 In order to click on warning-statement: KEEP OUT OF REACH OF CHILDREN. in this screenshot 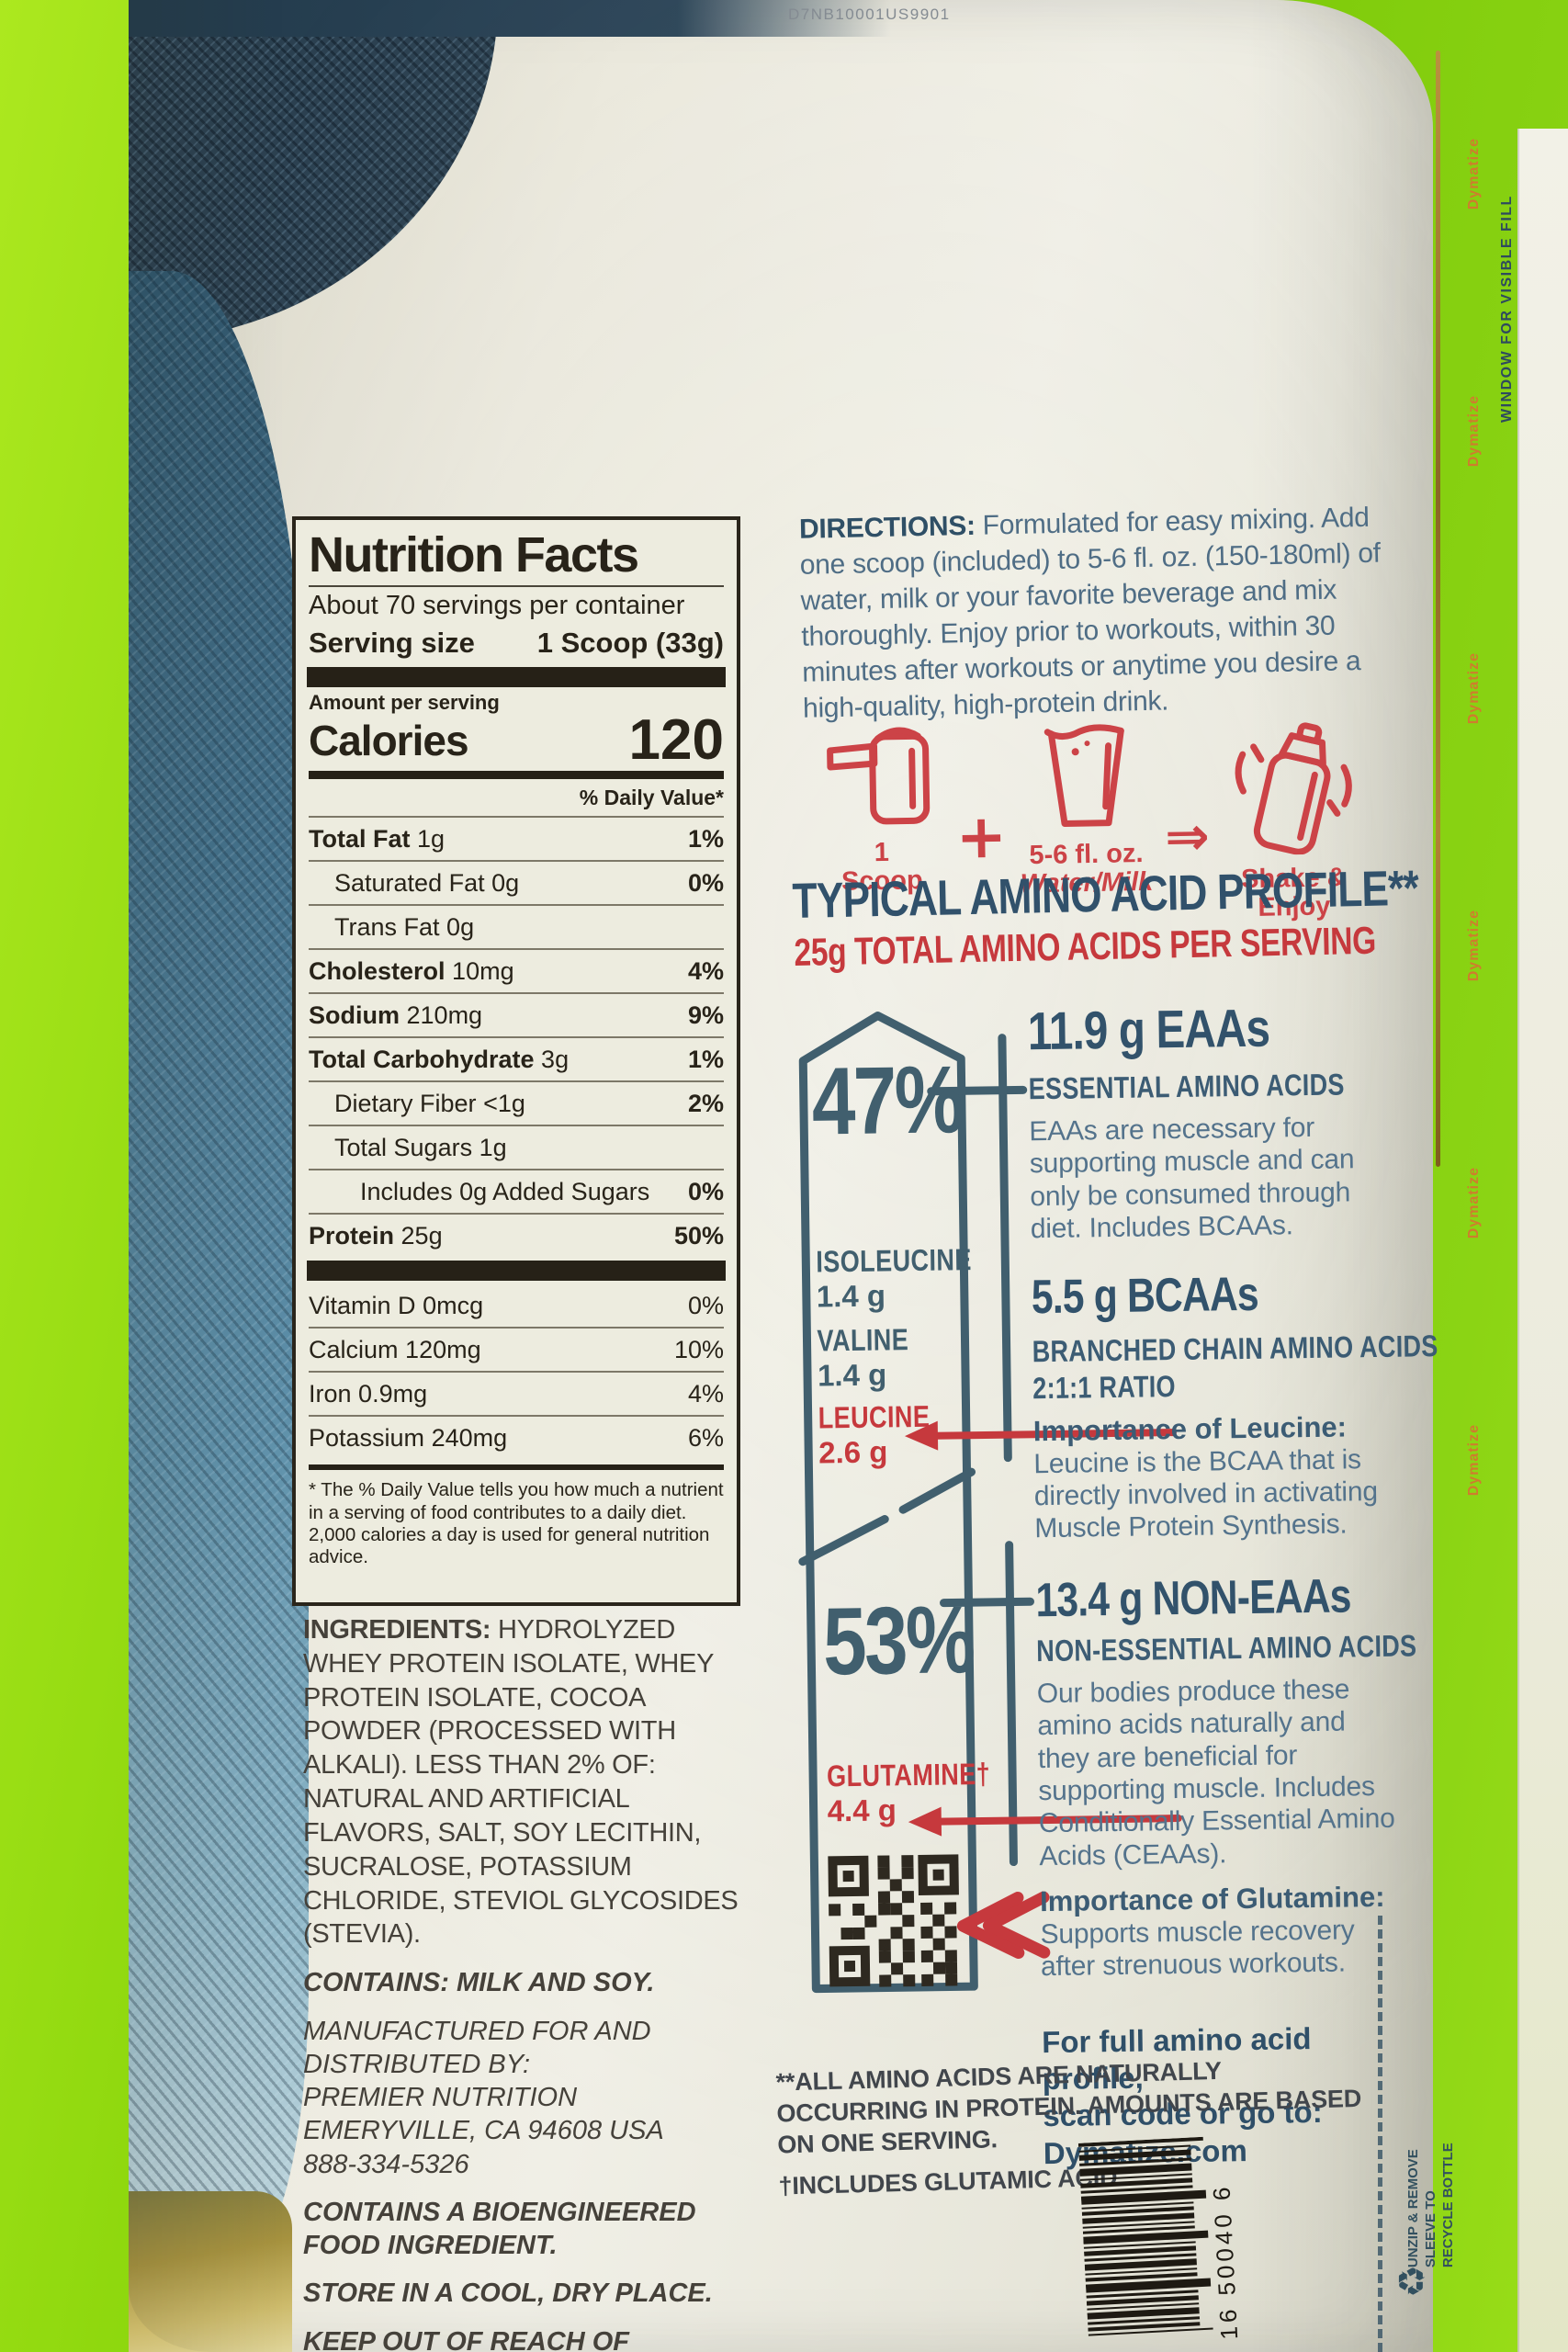, I will do `click(466, 2339)`.